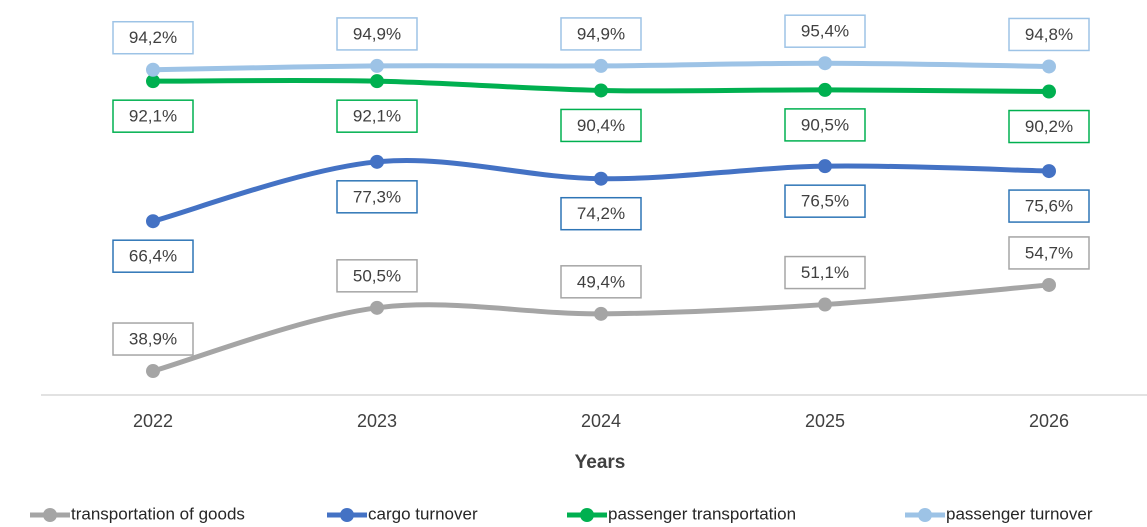 The image size is (1147, 527). I want to click on data-label: 49,4%, so click(601, 281).